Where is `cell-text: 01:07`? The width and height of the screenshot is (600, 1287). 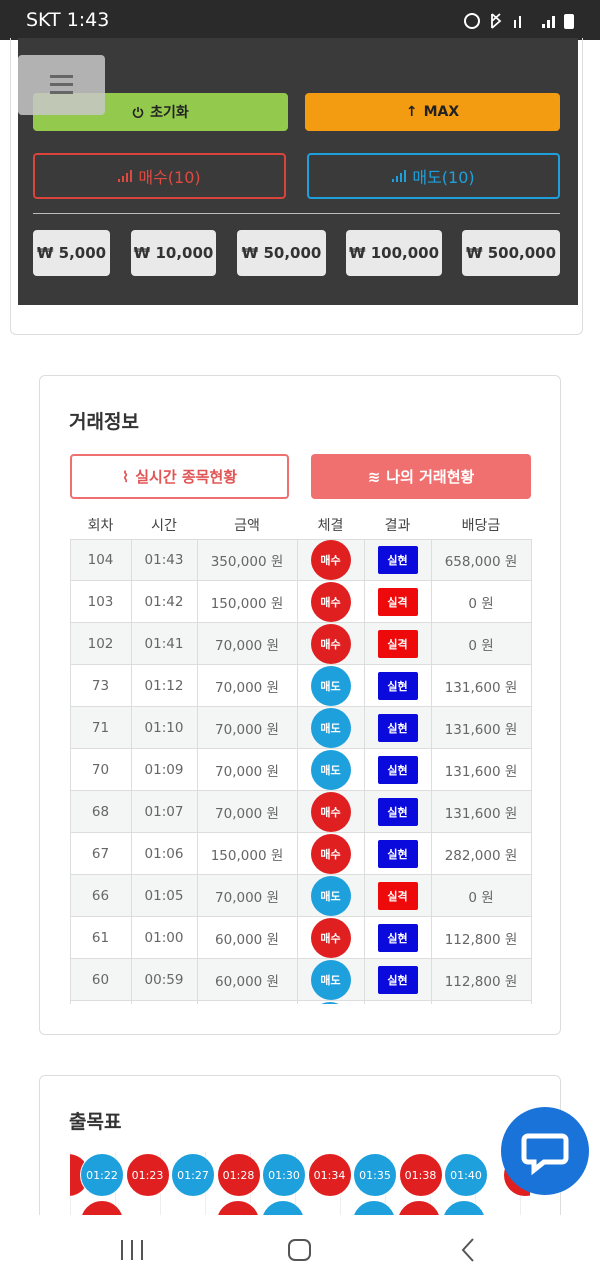
cell-text: 01:07 is located at coordinates (164, 812).